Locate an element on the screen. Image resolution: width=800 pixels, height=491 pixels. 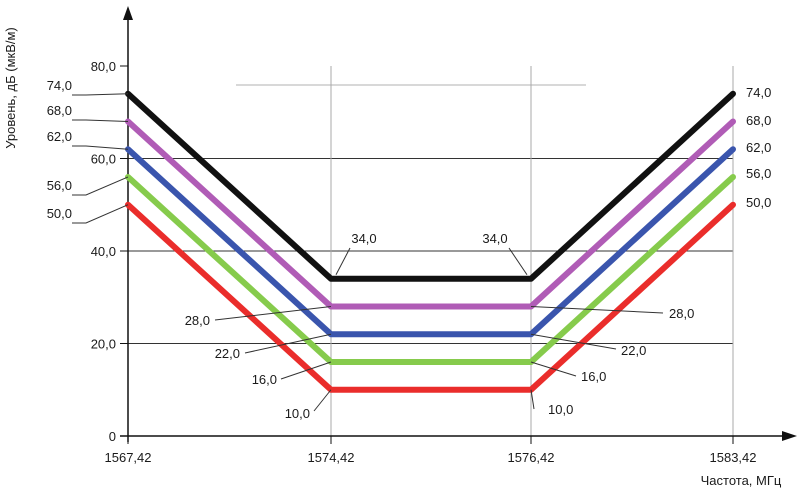
inner-top-right-leader is located at coordinates (518, 261).